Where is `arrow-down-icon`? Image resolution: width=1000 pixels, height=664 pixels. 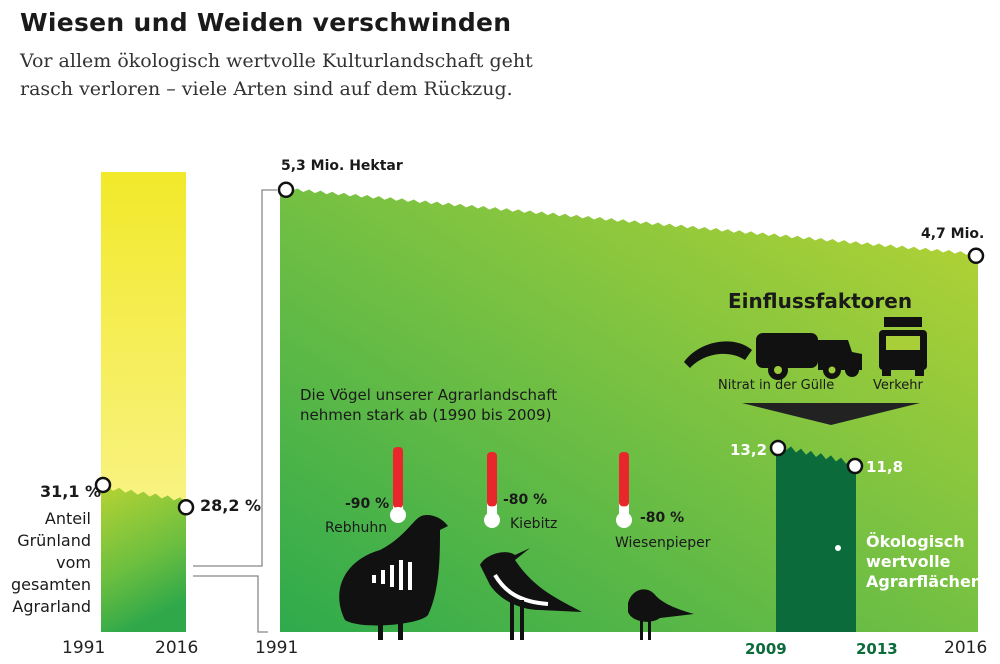
arrow-down-icon is located at coordinates (831, 414).